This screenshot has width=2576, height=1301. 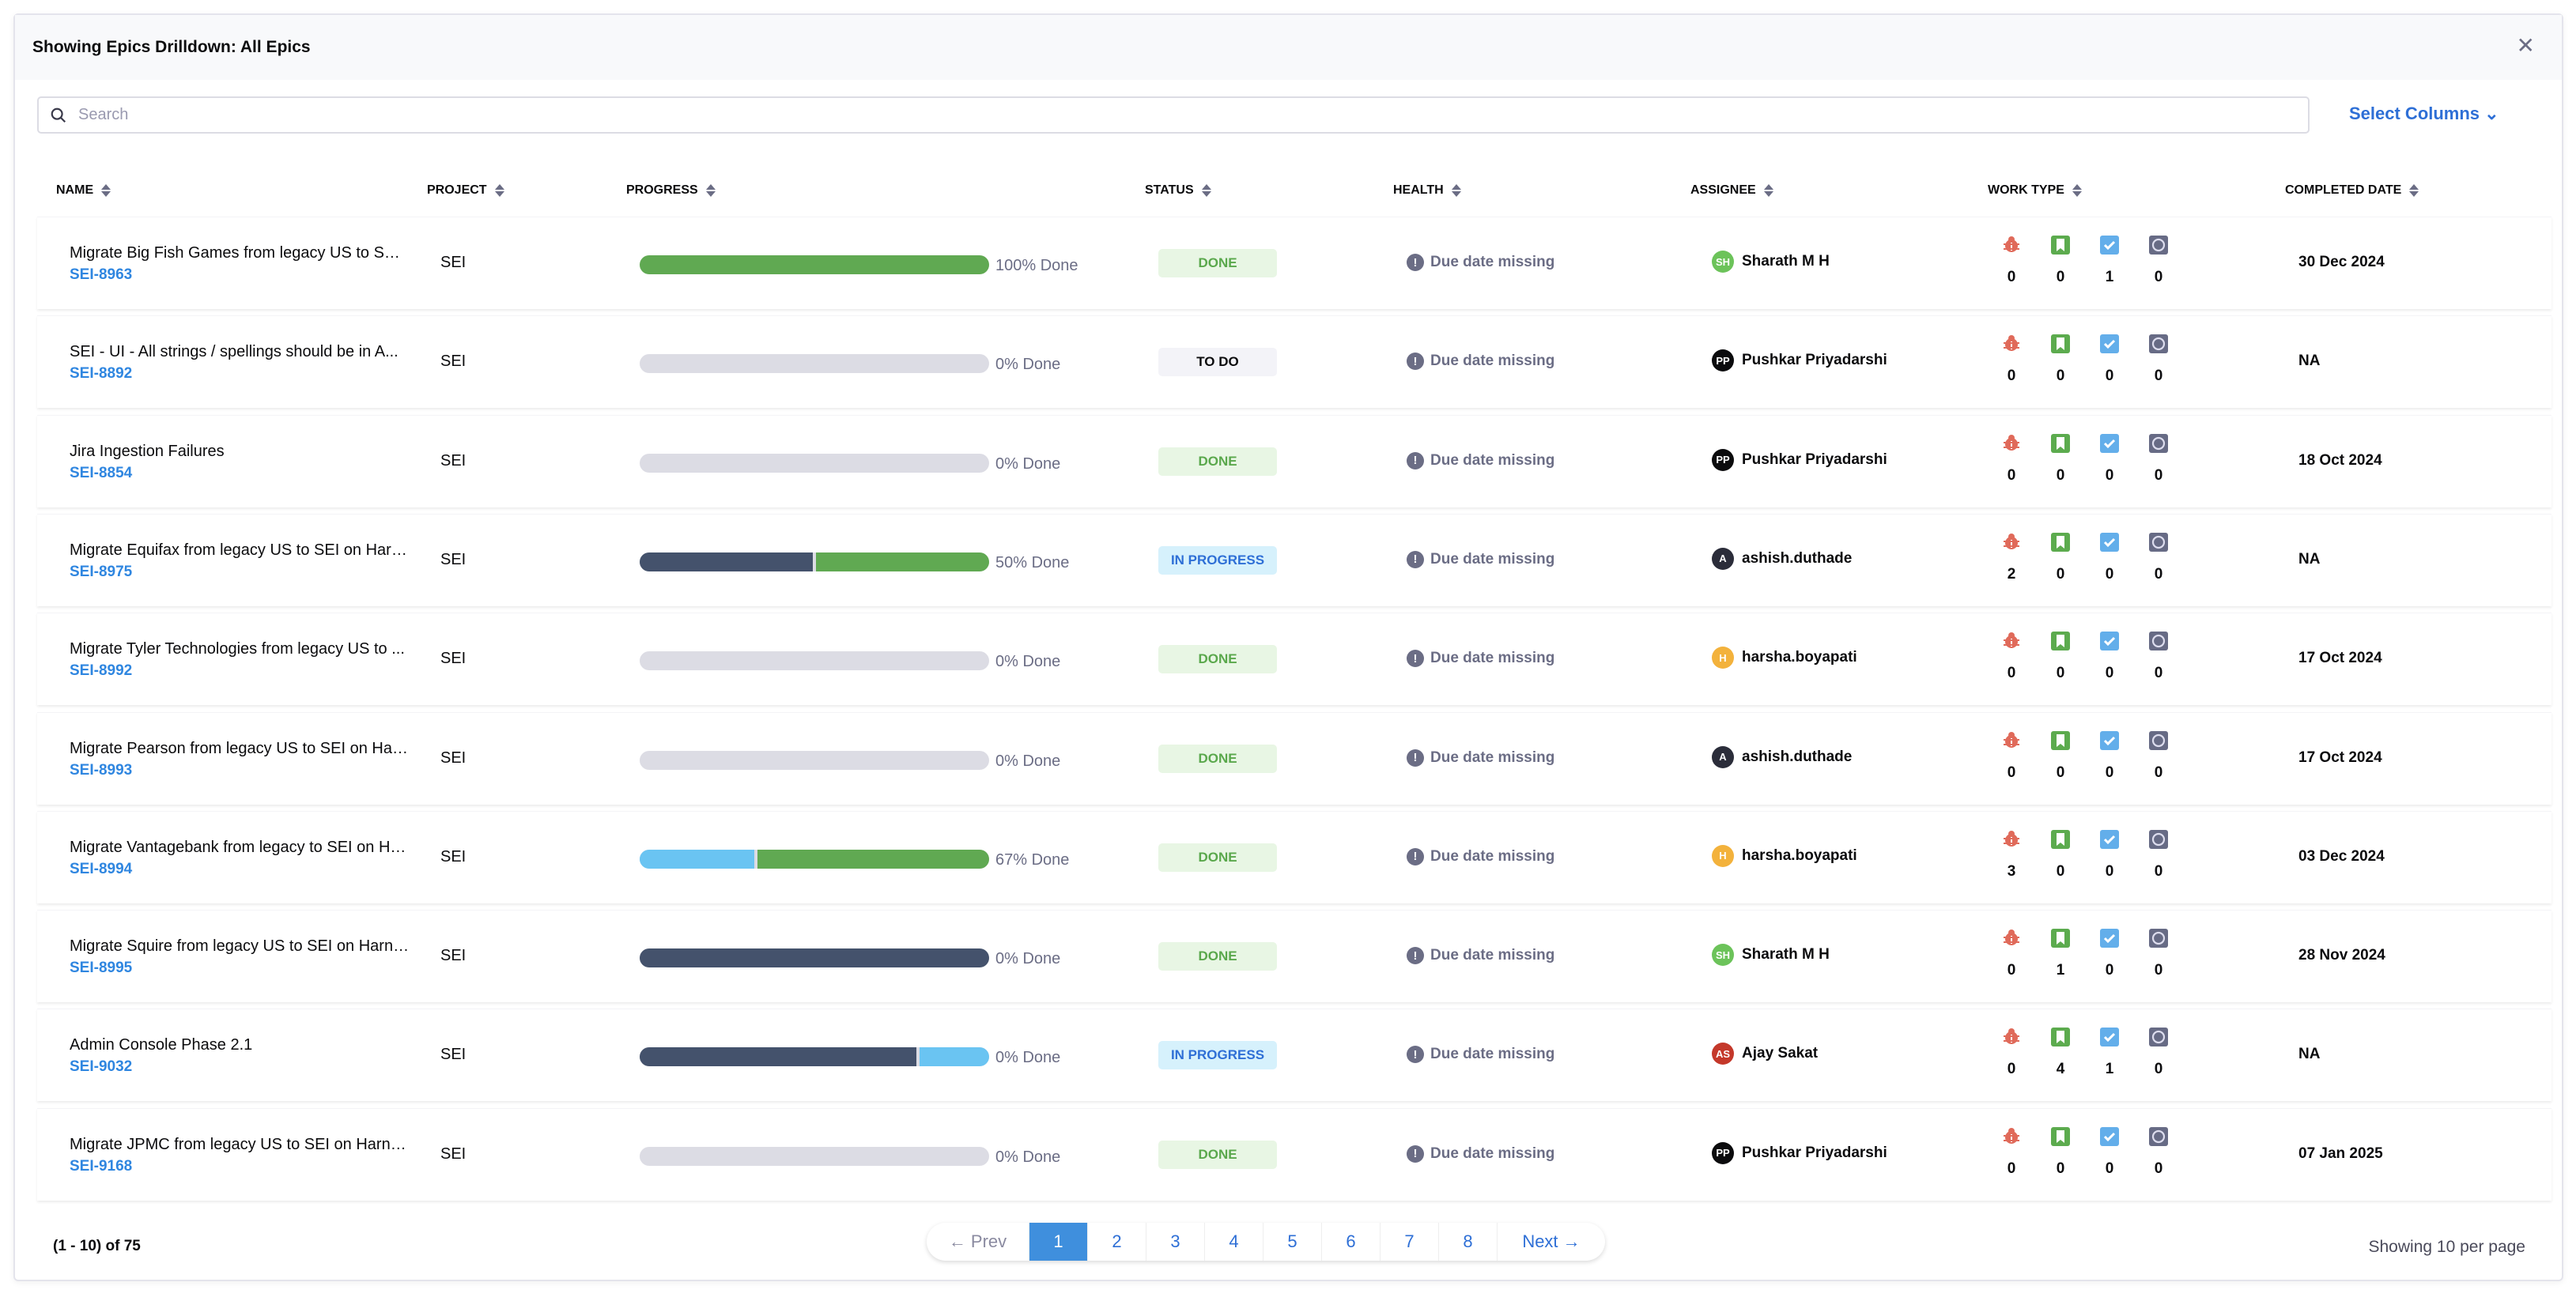 I want to click on column-header-label: HEALTH, so click(x=1418, y=190).